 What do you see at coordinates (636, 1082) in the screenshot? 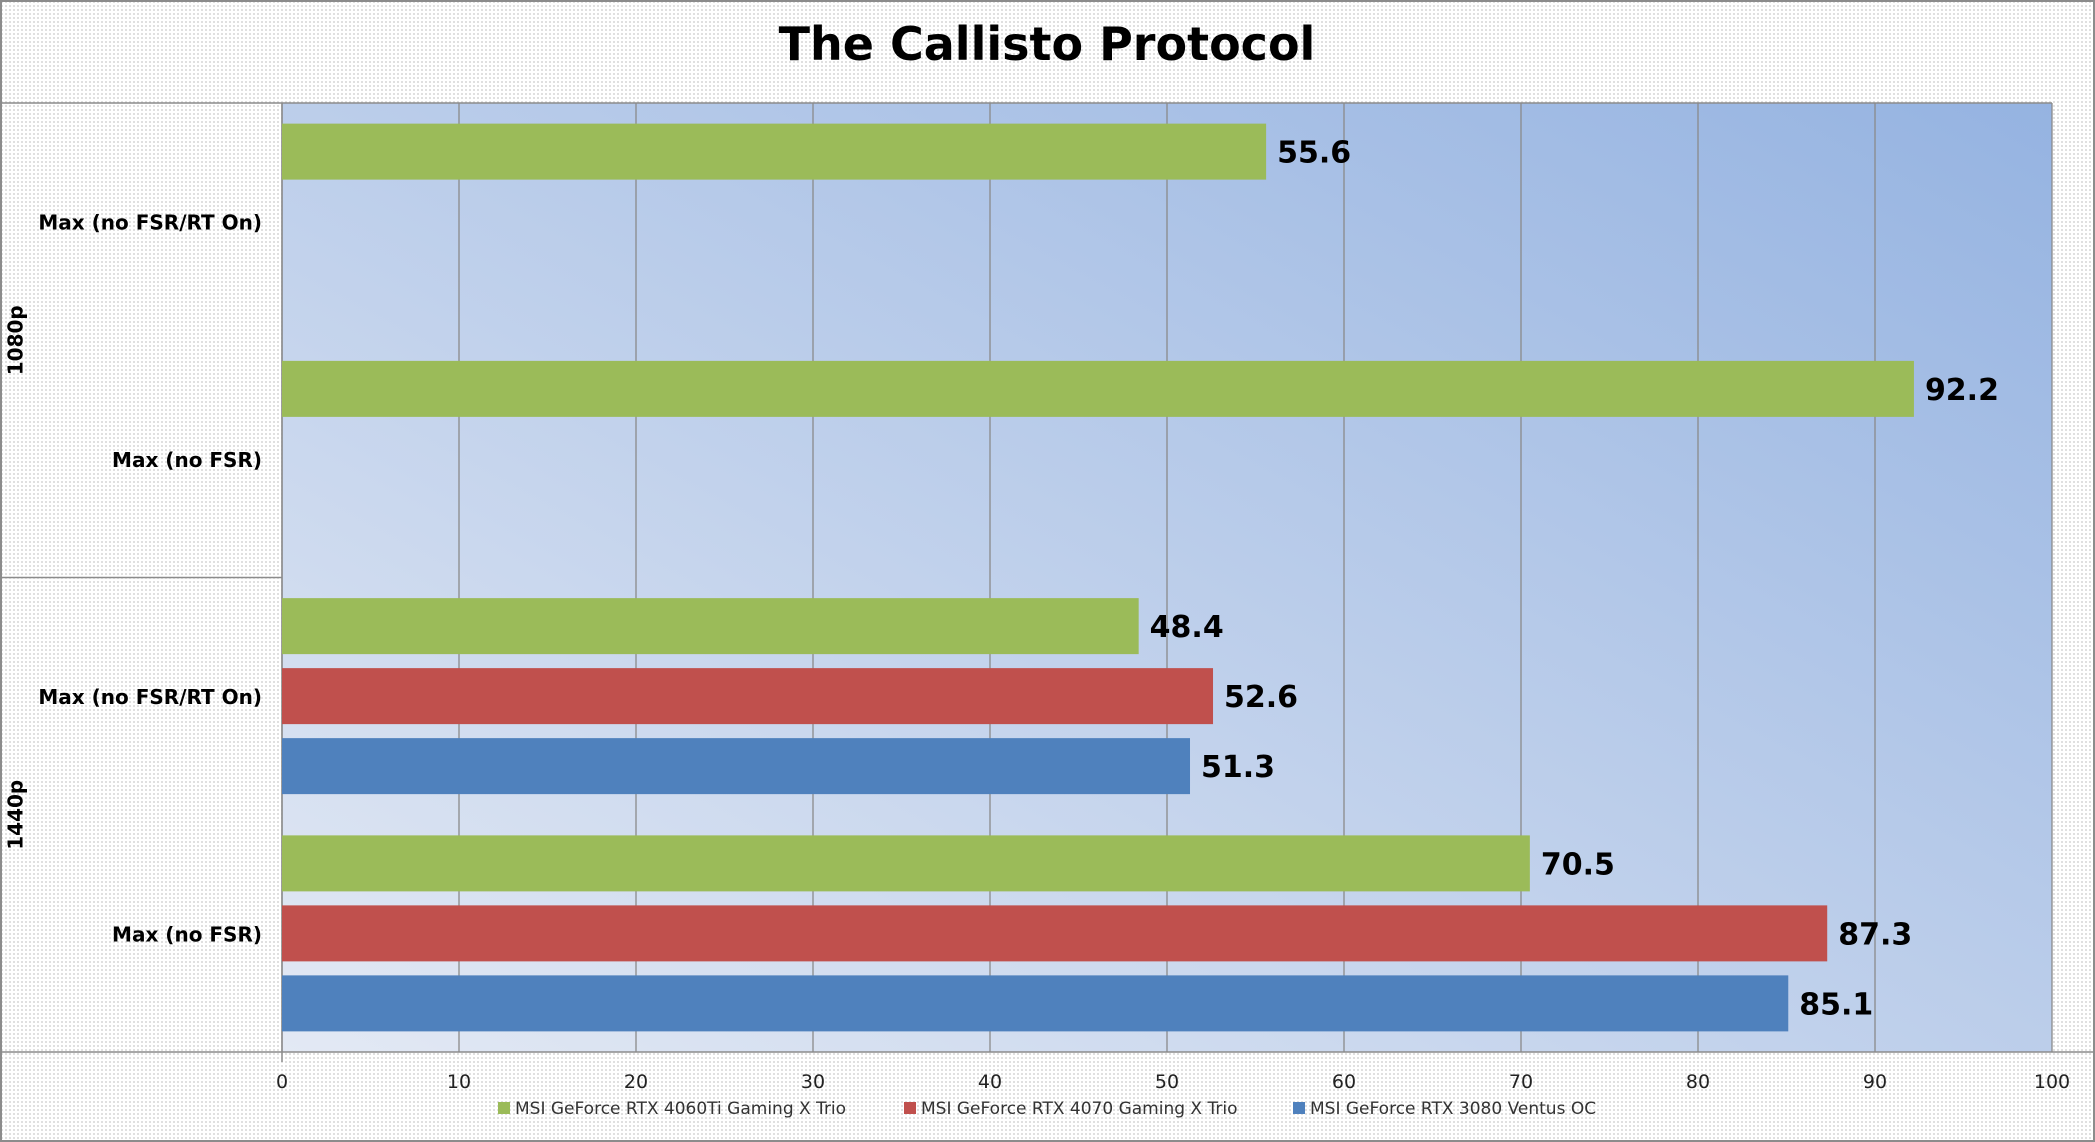
I see `x-tick-label: 20` at bounding box center [636, 1082].